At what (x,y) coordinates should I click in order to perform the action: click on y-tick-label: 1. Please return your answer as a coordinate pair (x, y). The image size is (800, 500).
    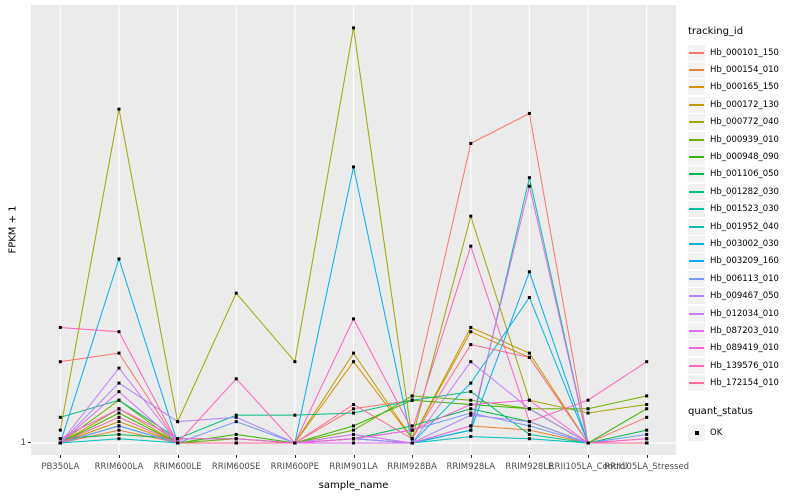
    Looking at the image, I should click on (23, 443).